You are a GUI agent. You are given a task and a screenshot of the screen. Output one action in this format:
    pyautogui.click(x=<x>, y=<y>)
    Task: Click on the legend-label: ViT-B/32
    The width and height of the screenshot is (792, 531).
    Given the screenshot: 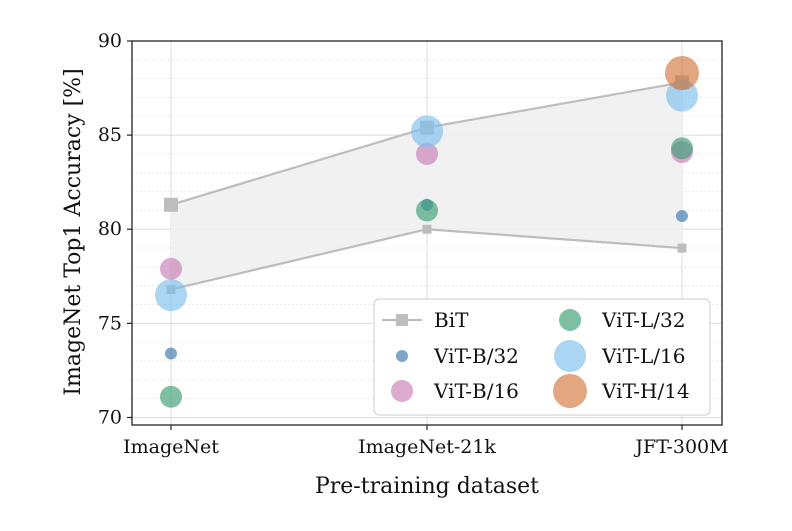 What is the action you would take?
    pyautogui.click(x=476, y=356)
    